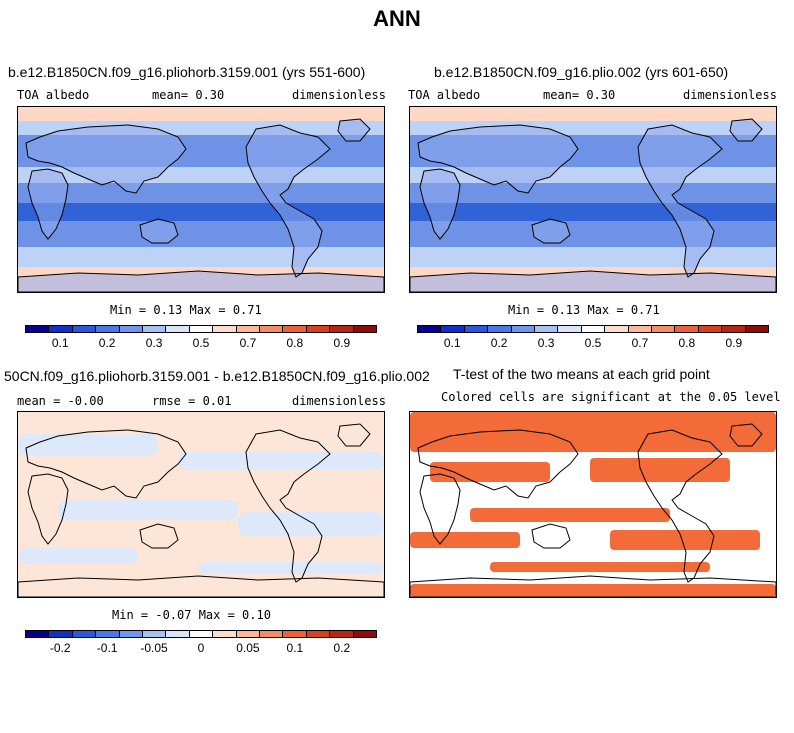 The width and height of the screenshot is (794, 733). What do you see at coordinates (593, 343) in the screenshot?
I see `colorbar-tick-label: 0.5` at bounding box center [593, 343].